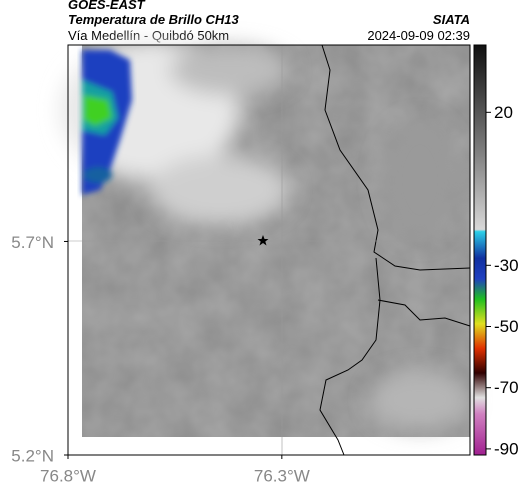 Image resolution: width=526 pixels, height=491 pixels. What do you see at coordinates (451, 19) in the screenshot?
I see `source: SIATA` at bounding box center [451, 19].